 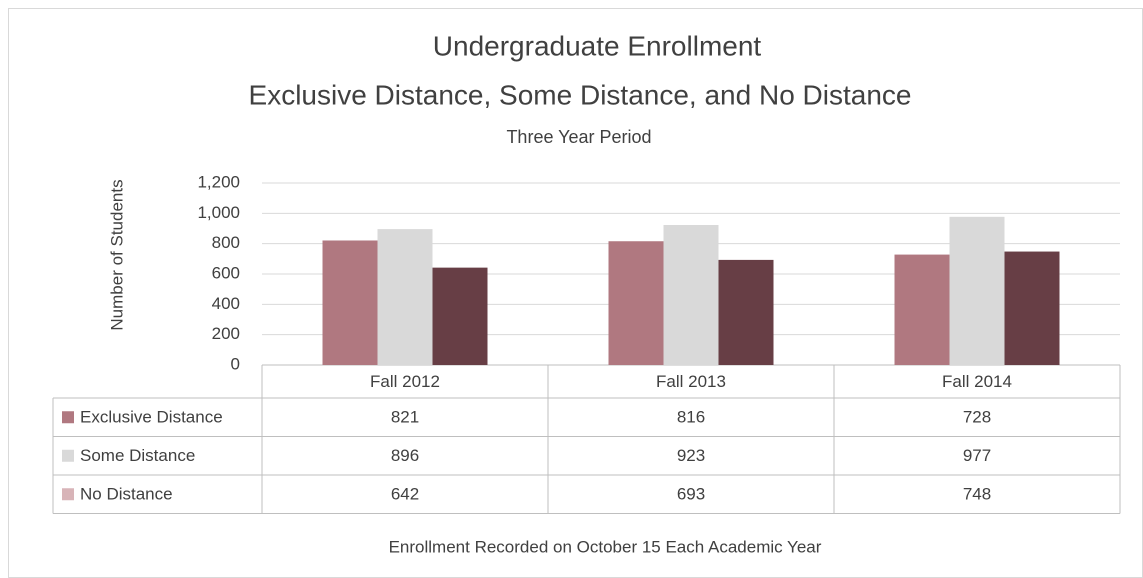 What do you see at coordinates (405, 417) in the screenshot?
I see `table-value: 821` at bounding box center [405, 417].